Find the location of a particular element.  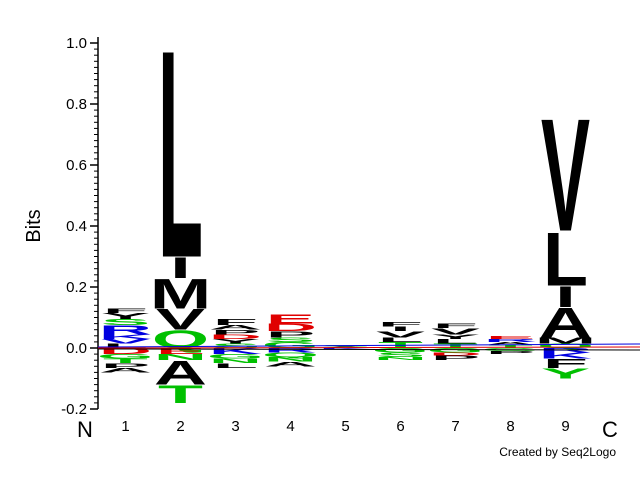

y-tick-label: 0.6 is located at coordinates (76, 165).